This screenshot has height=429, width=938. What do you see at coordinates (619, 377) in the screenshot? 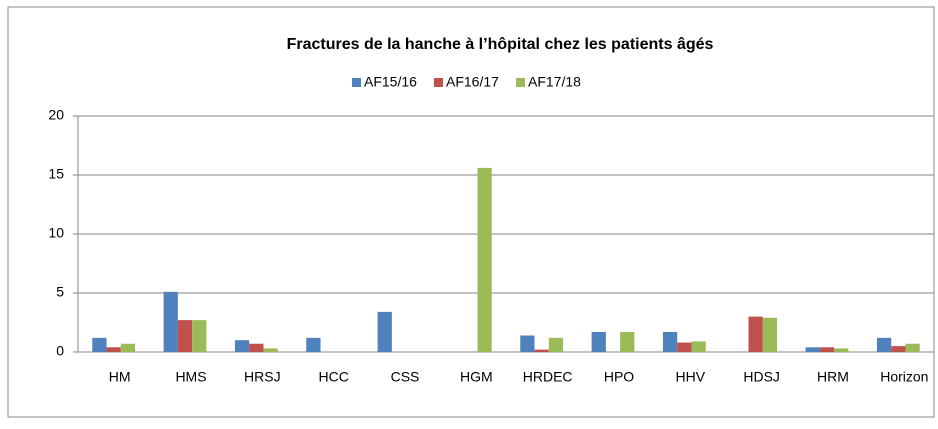
I see `x-tick-label: HPO` at bounding box center [619, 377].